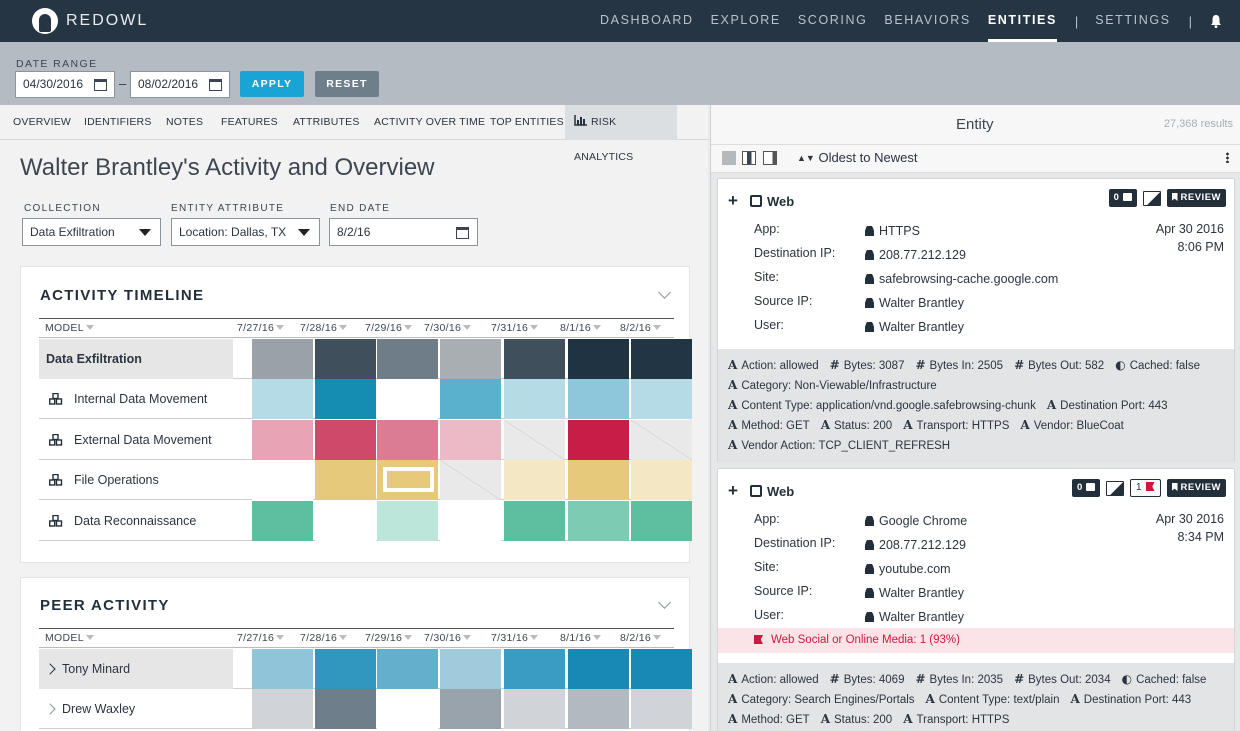  What do you see at coordinates (832, 20) in the screenshot?
I see `nav-scoring: SCORING` at bounding box center [832, 20].